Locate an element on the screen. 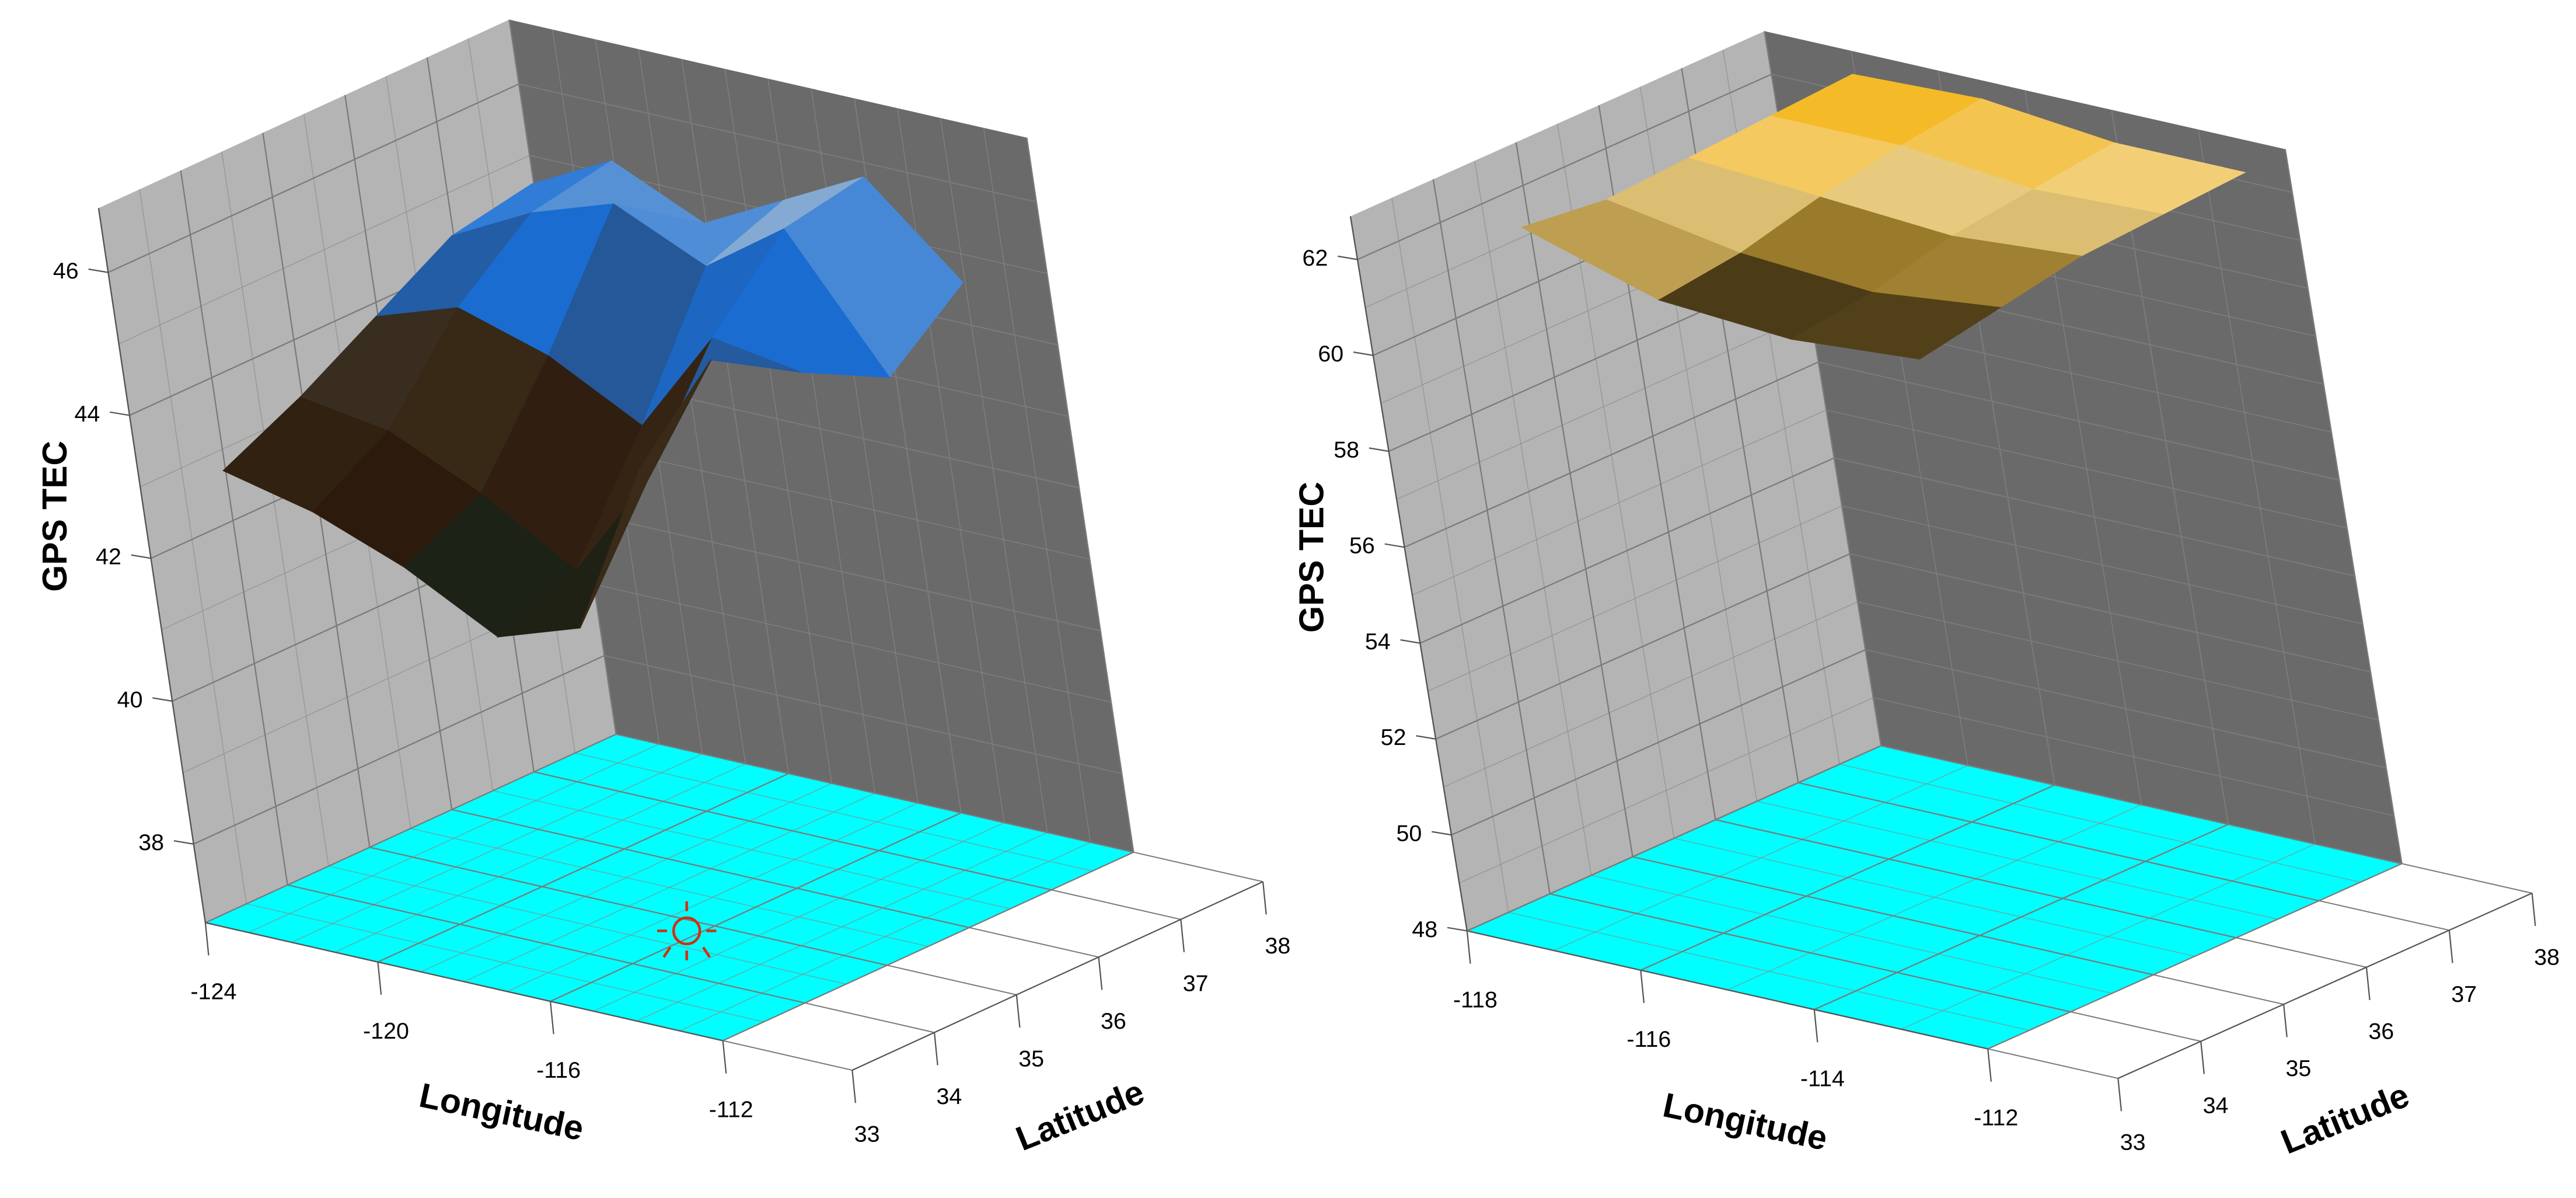  x-axis-line is located at coordinates (1727, 990).